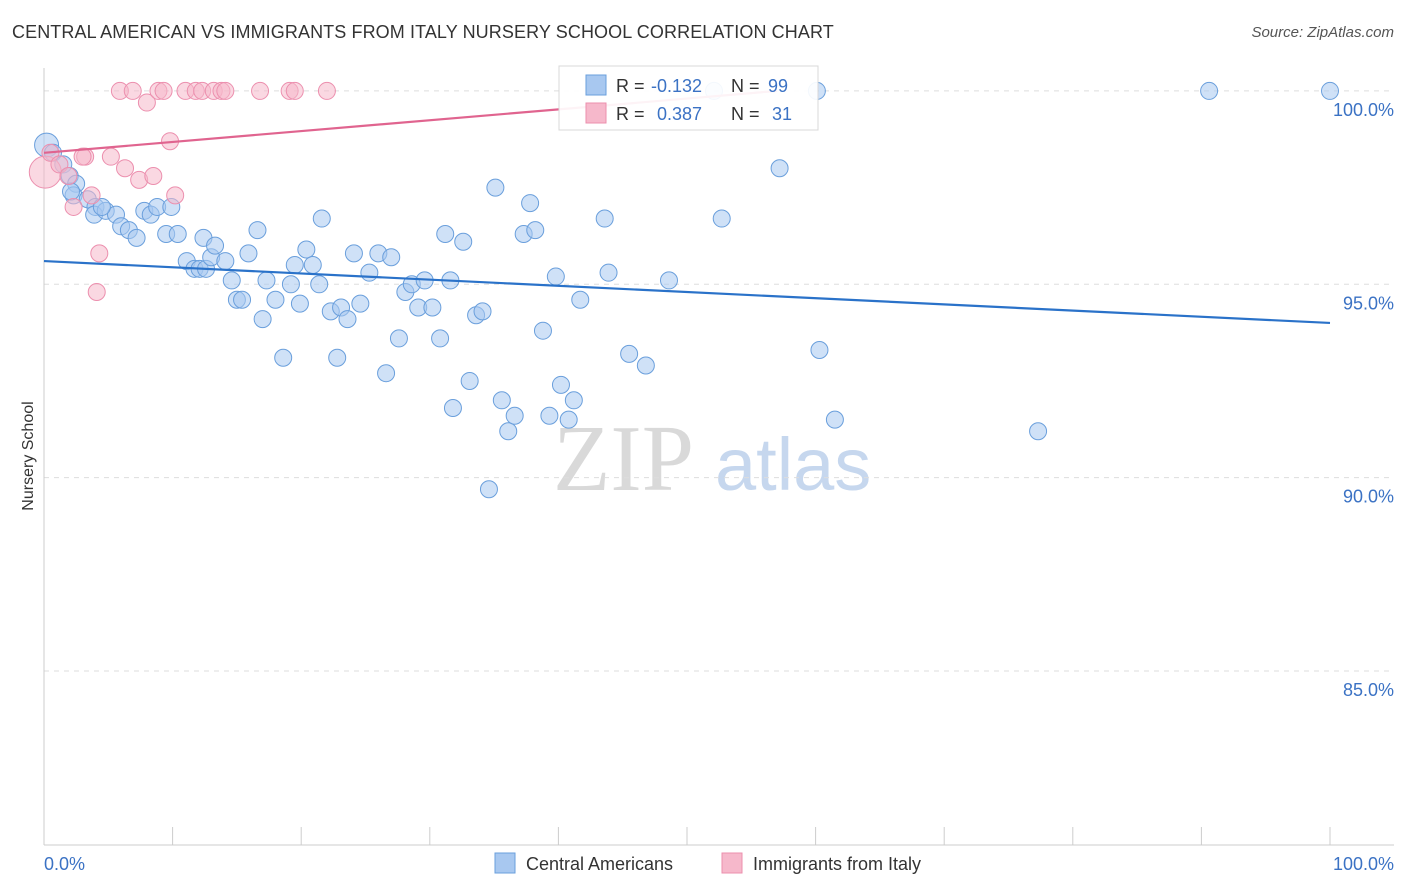 Image resolution: width=1406 pixels, height=892 pixels. Describe the element at coordinates (688, 98) in the screenshot. I see `stats-legend: R = -0.132 N = 99 R = 0.387 N = 31` at that location.